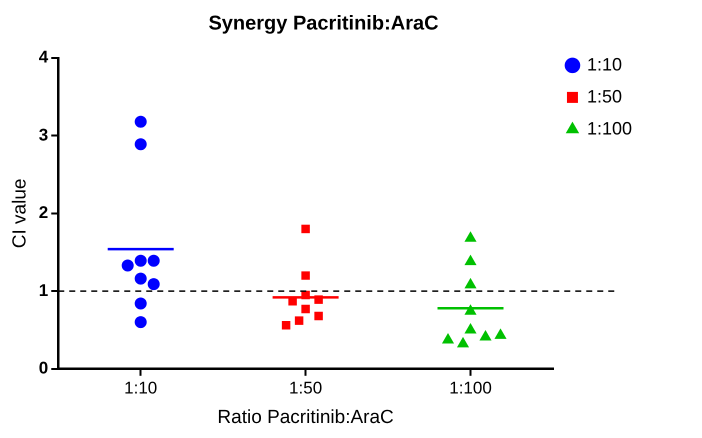 The height and width of the screenshot is (438, 702). Describe the element at coordinates (470, 388) in the screenshot. I see `x-tick-label: 1:100` at that location.